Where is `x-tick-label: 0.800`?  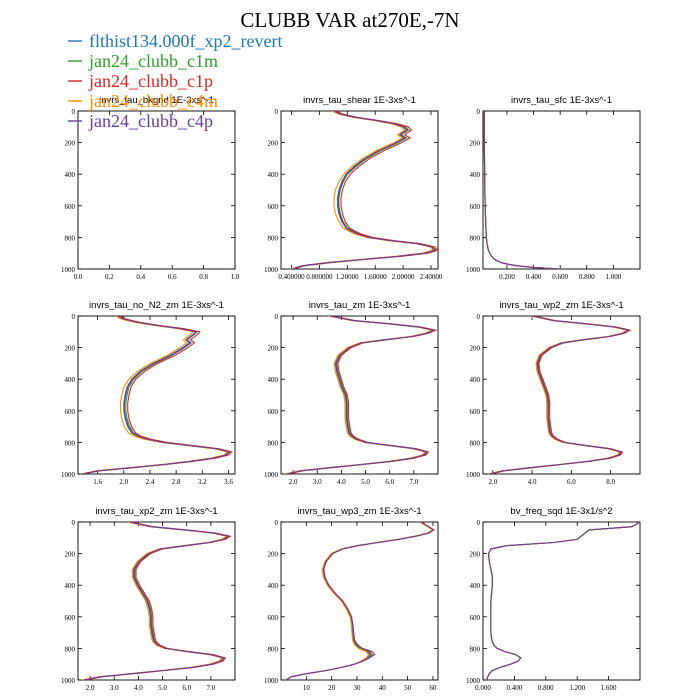
x-tick-label: 0.800 is located at coordinates (587, 277).